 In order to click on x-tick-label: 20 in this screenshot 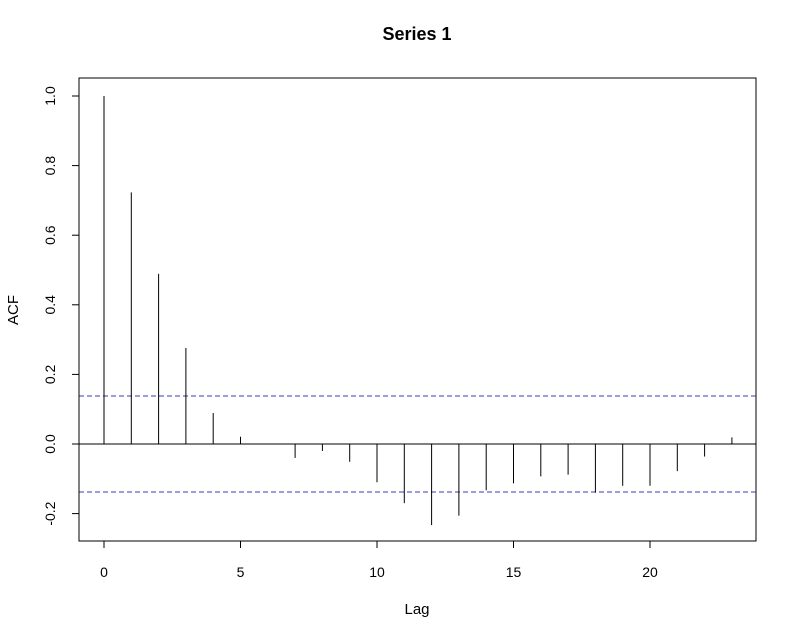, I will do `click(650, 572)`.